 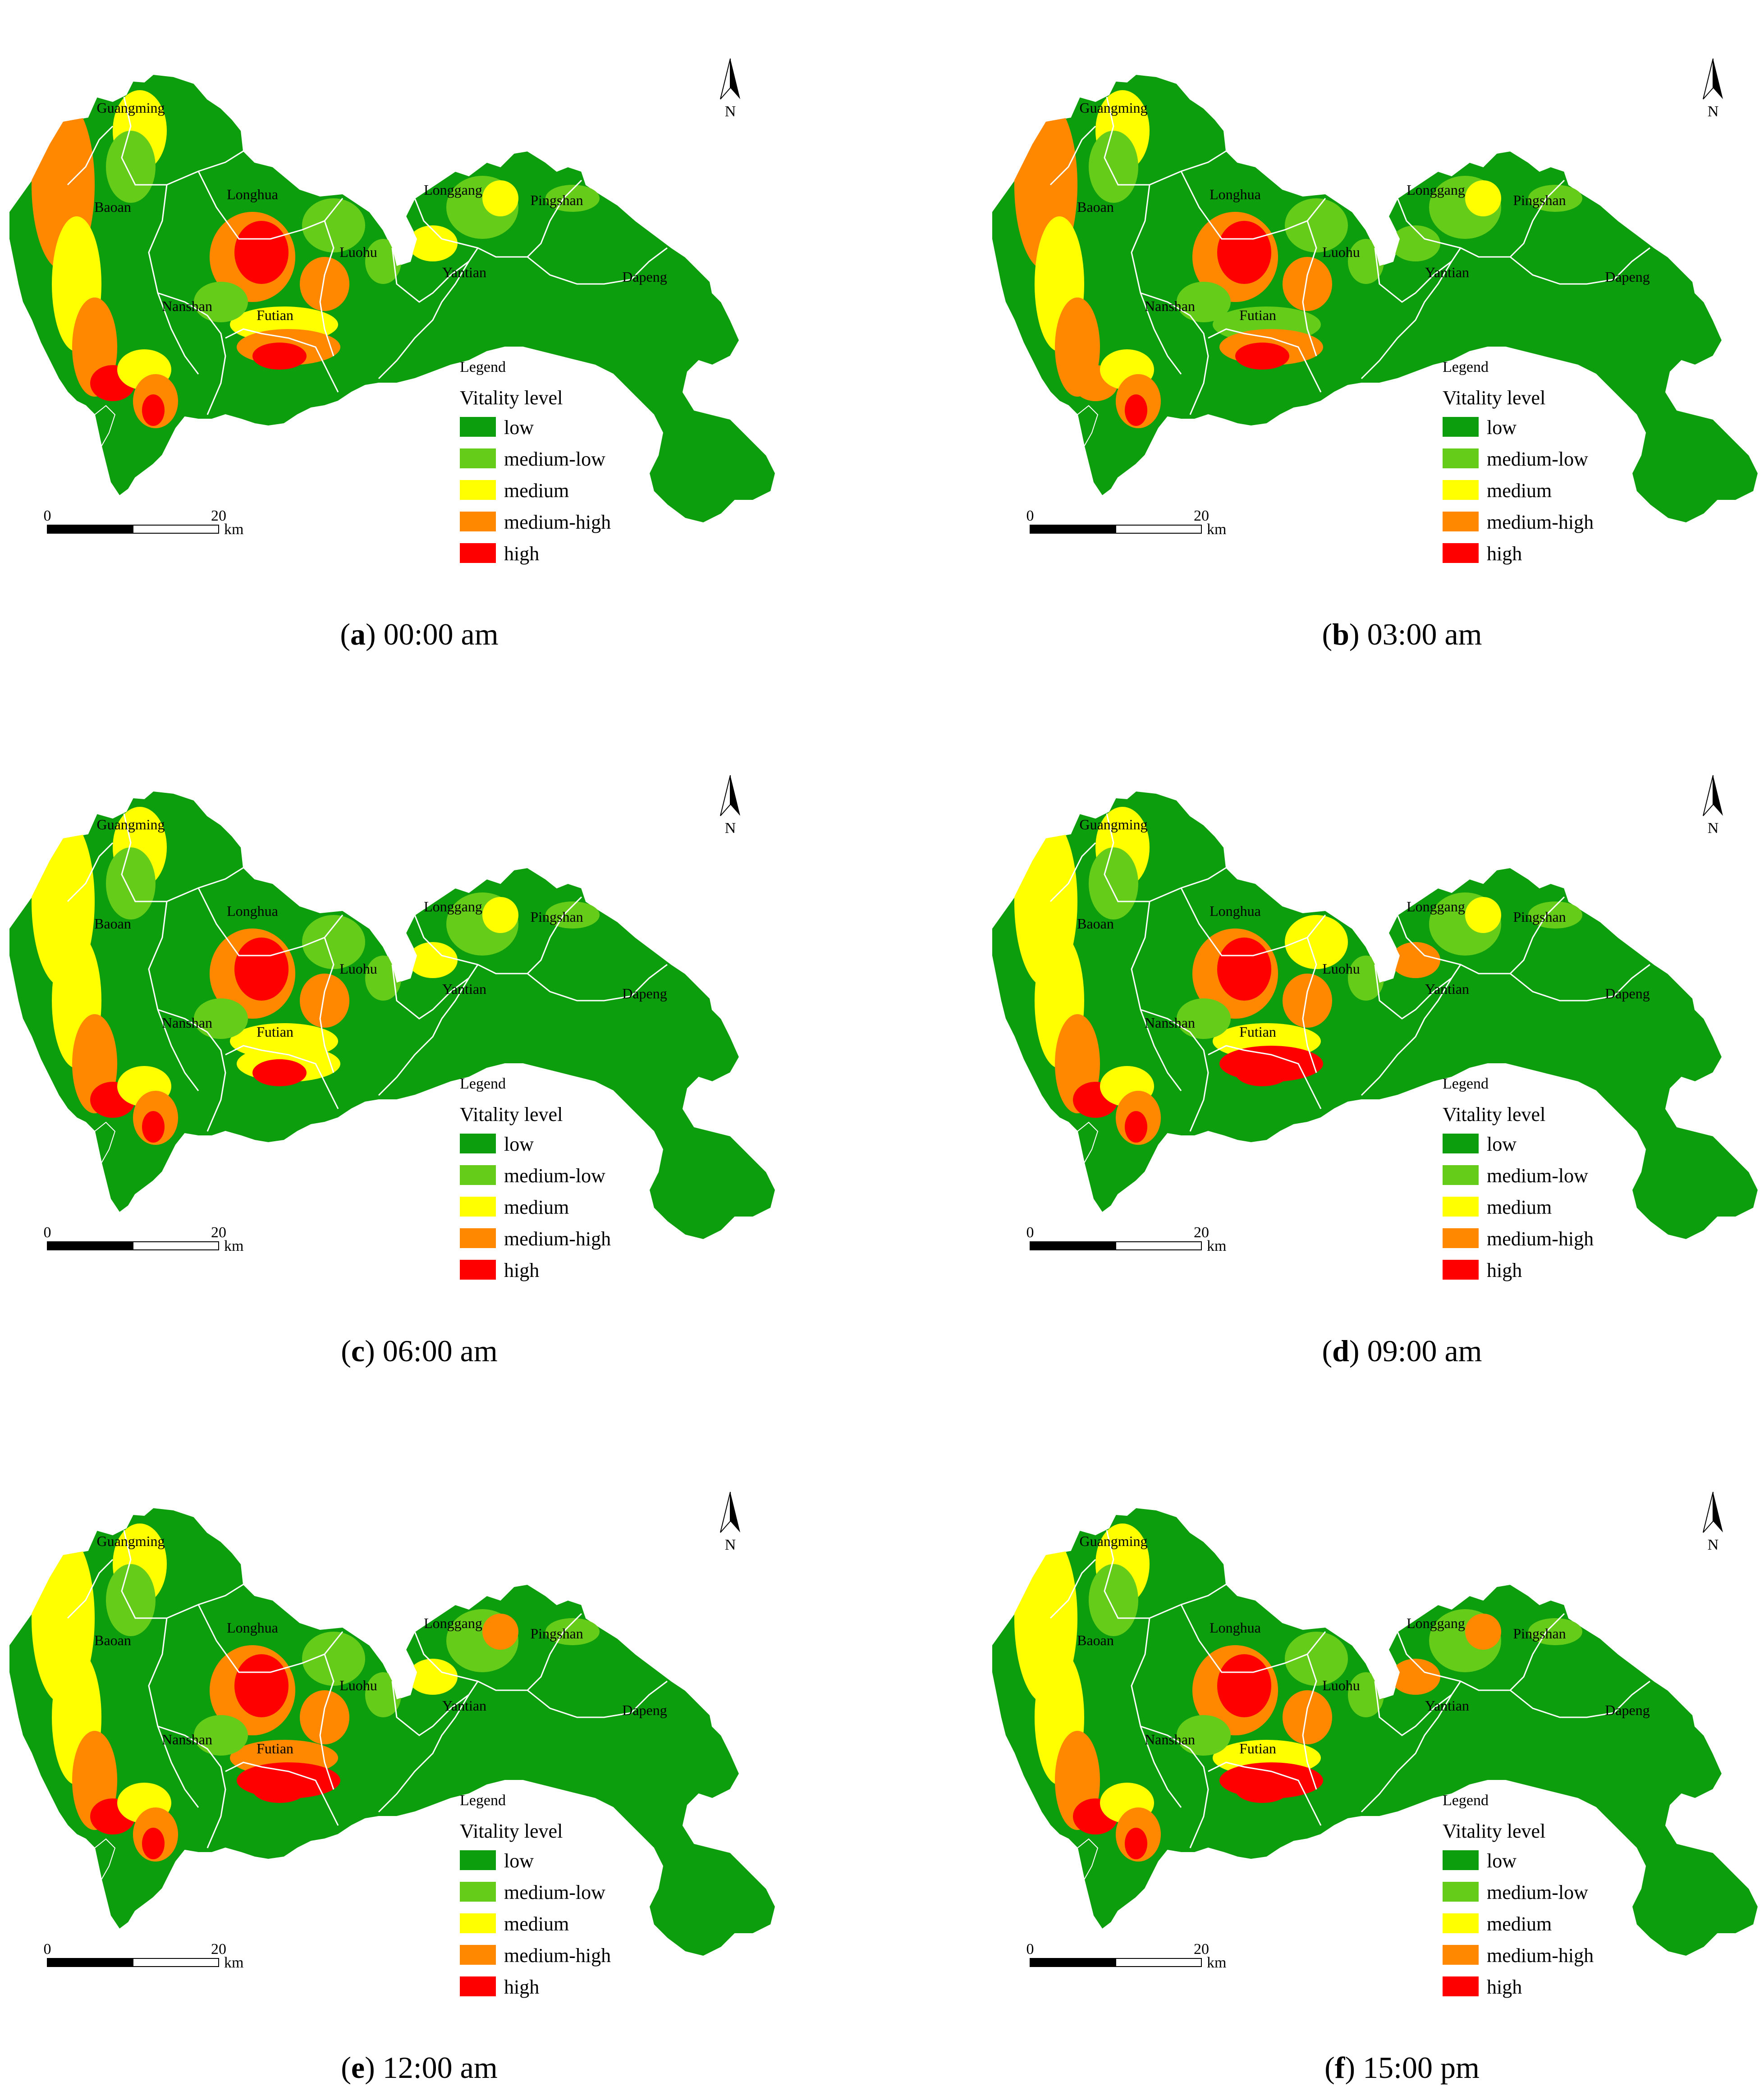 I want to click on district-label-nanshan: Nanshan, so click(x=187, y=1739).